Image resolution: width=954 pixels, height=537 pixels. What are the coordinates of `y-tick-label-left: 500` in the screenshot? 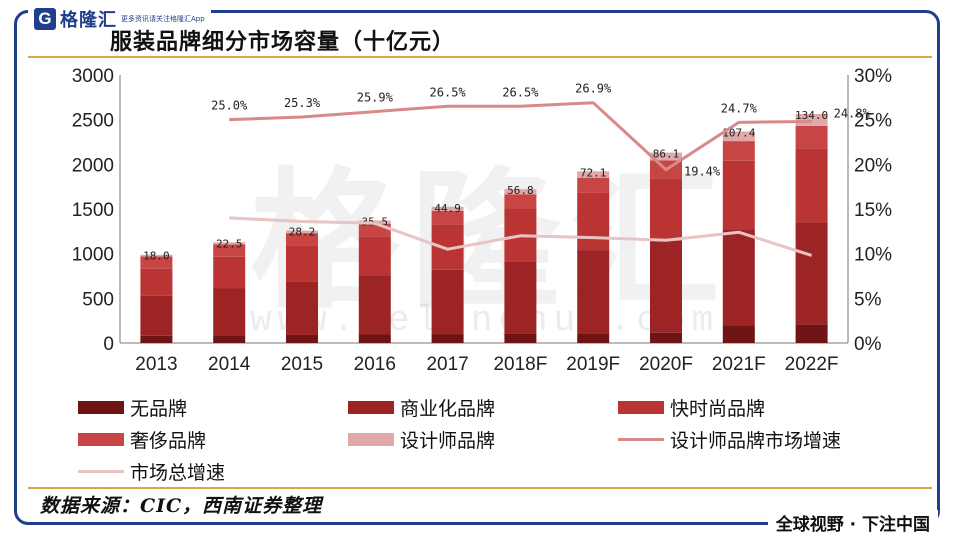 It's located at (98, 299).